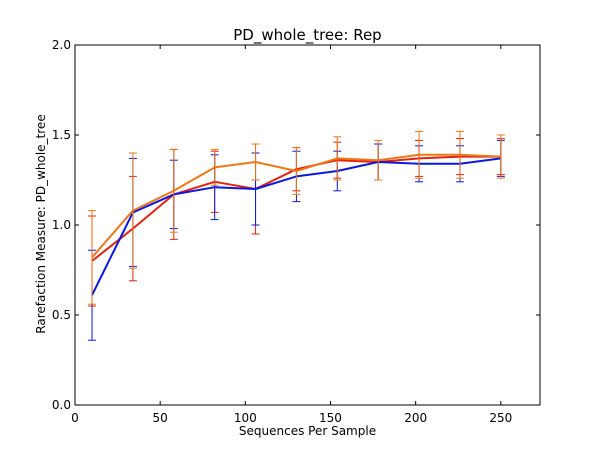 Image resolution: width=600 pixels, height=450 pixels. I want to click on x-tick-label-5: 250, so click(500, 418).